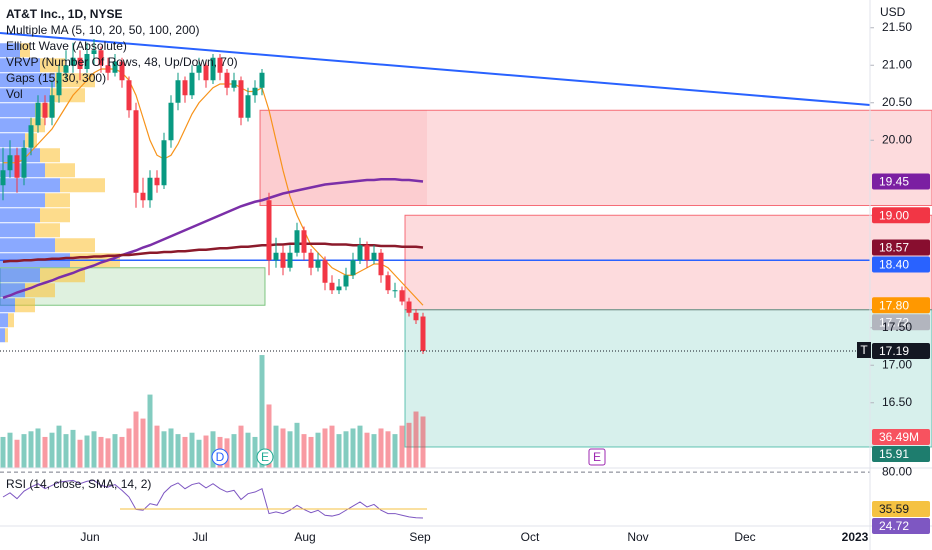  I want to click on time-label: Dec, so click(744, 537).